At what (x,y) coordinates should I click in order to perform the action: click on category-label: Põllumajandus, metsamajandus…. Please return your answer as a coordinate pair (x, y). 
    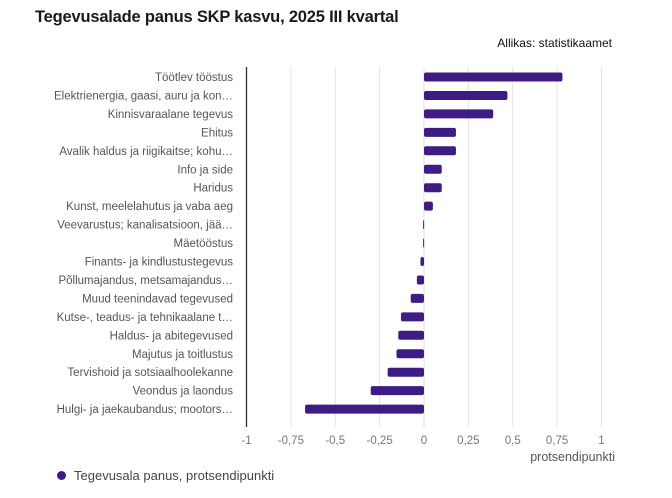
    Looking at the image, I should click on (145, 281).